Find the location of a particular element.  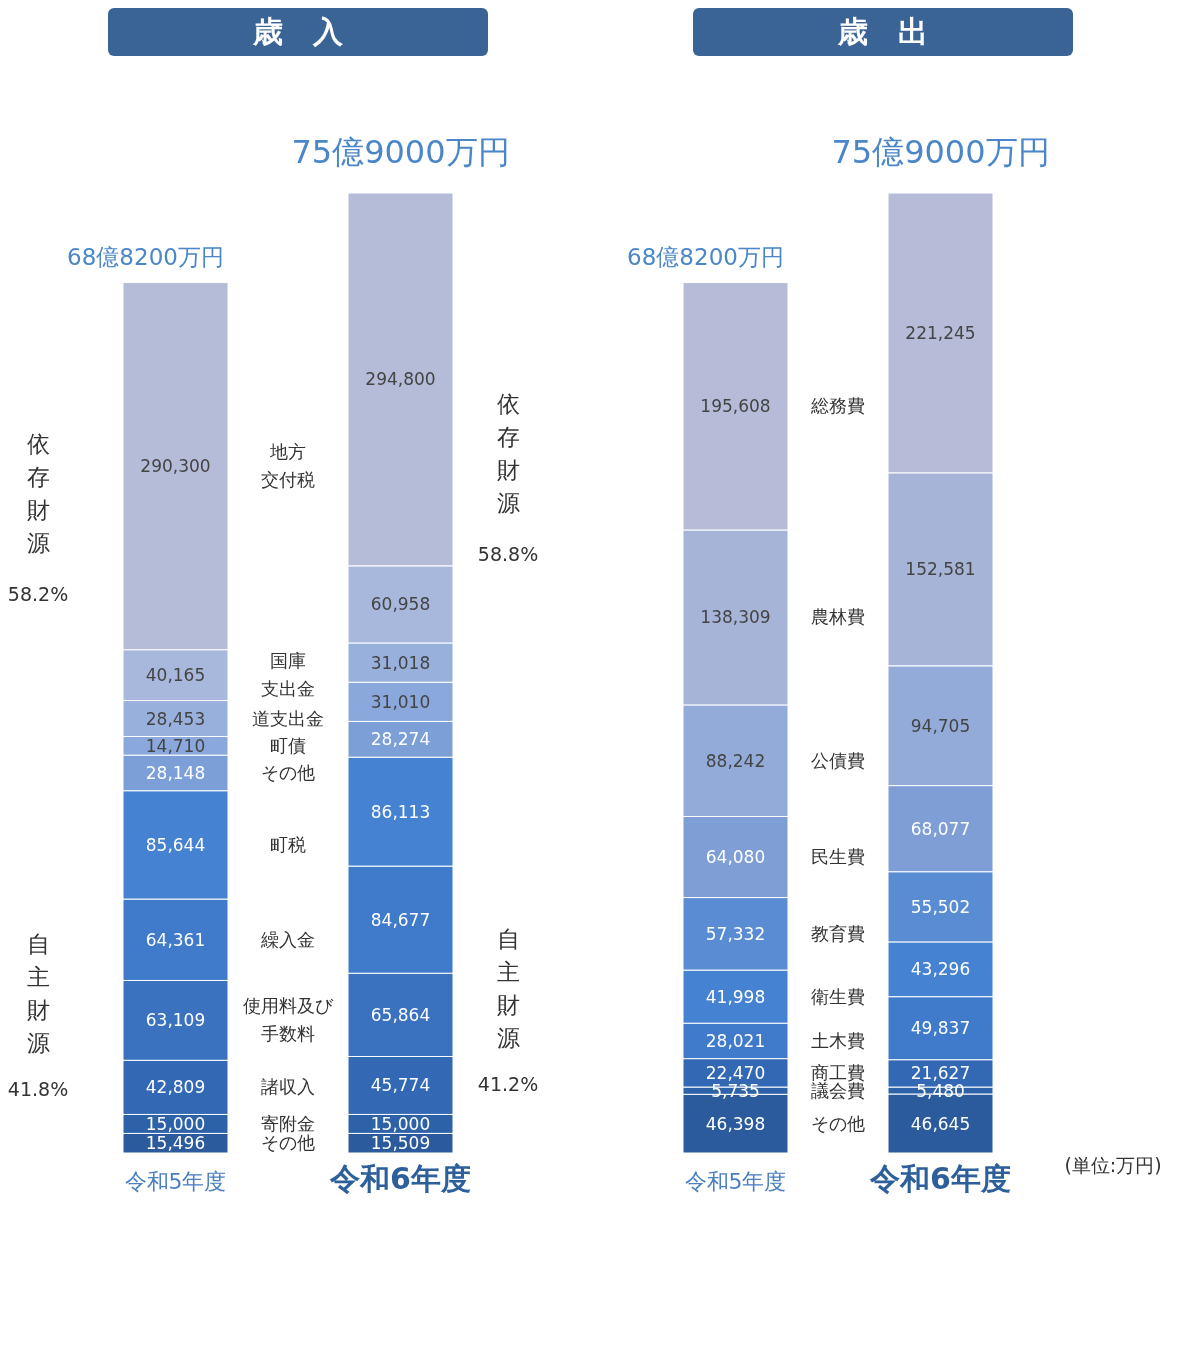

series-label: 公債費 is located at coordinates (838, 760).